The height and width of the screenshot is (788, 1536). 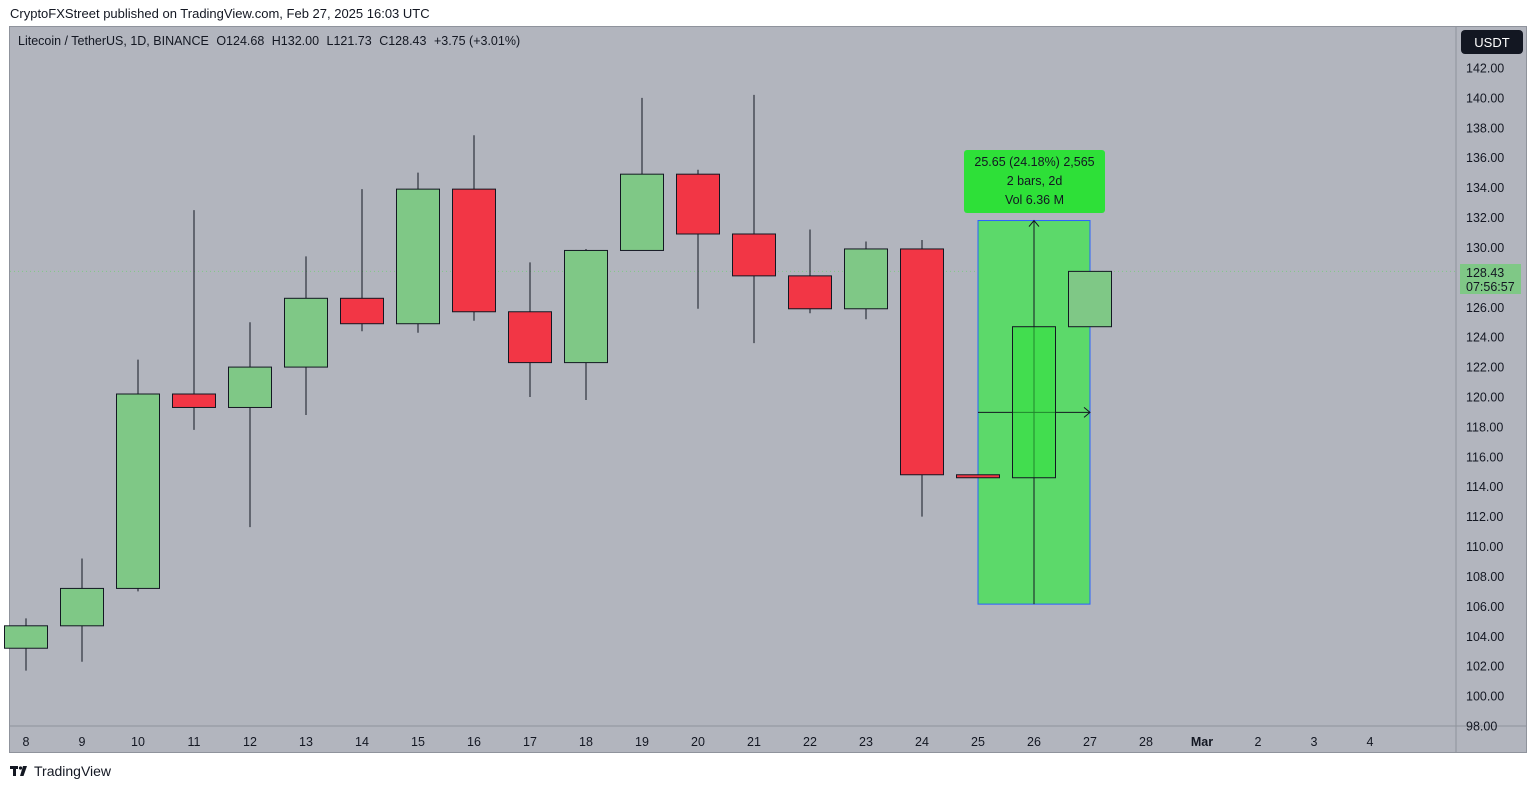 What do you see at coordinates (1485, 218) in the screenshot?
I see `y-tick-label: 132.00` at bounding box center [1485, 218].